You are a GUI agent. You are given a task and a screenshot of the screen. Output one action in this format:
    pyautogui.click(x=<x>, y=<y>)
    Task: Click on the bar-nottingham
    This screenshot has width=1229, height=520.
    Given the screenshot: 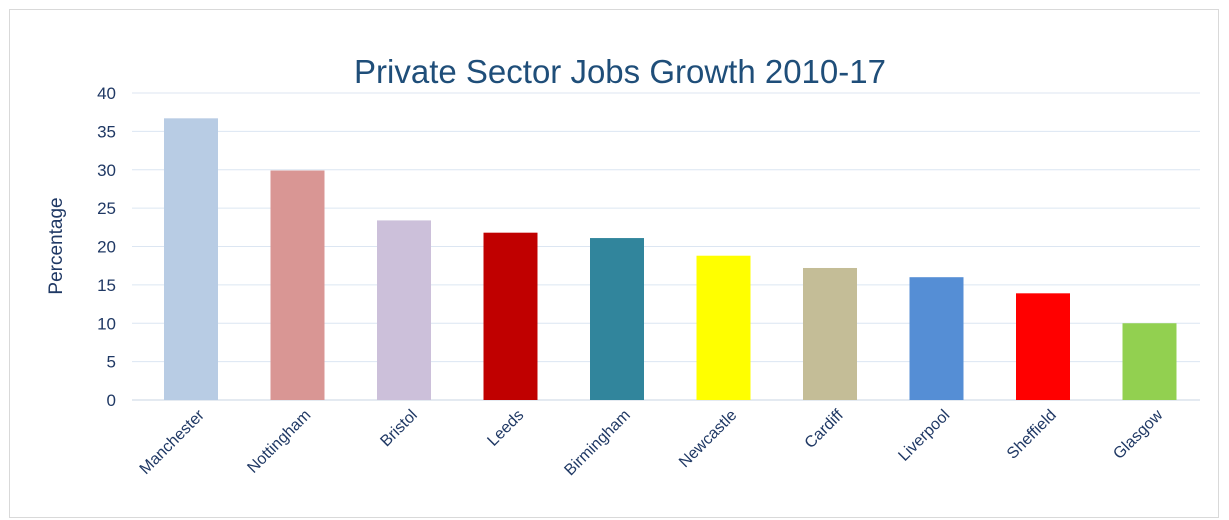 What is the action you would take?
    pyautogui.click(x=297, y=285)
    